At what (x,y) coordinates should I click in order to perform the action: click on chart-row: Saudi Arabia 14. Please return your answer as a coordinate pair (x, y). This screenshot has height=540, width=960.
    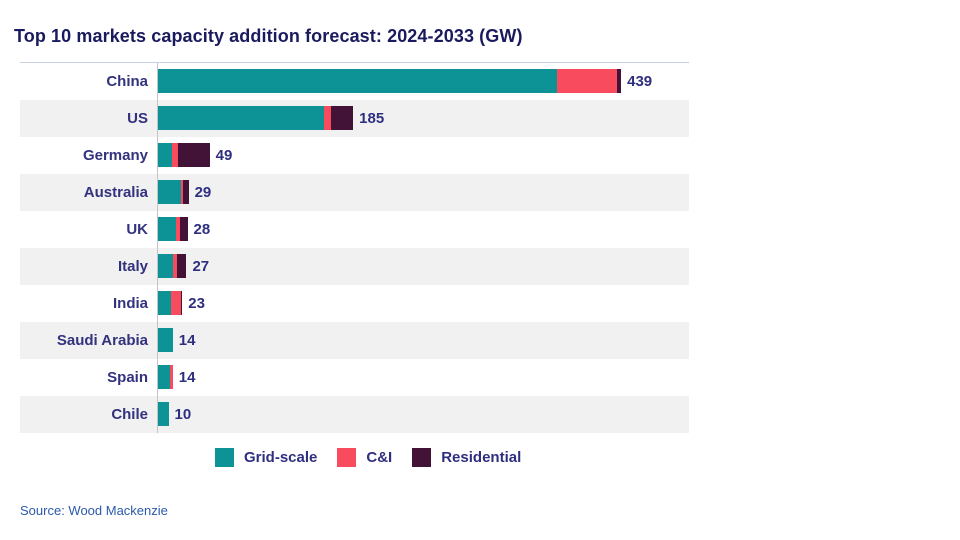
    Looking at the image, I should click on (354, 340).